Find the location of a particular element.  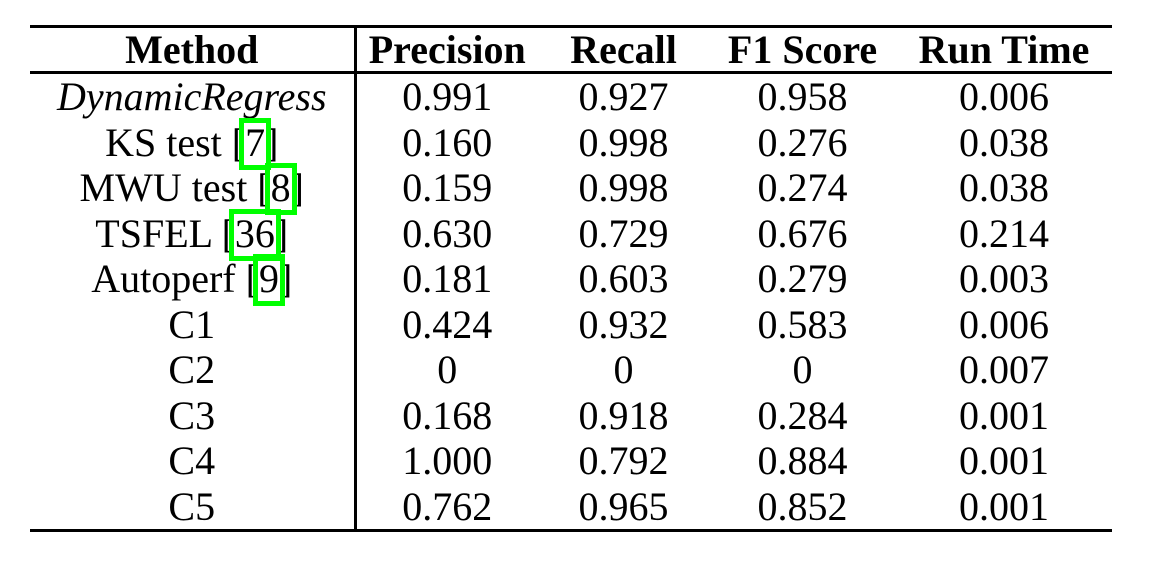

table-row: C4 1.000 0.792 0.884 0.001 is located at coordinates (571, 461).